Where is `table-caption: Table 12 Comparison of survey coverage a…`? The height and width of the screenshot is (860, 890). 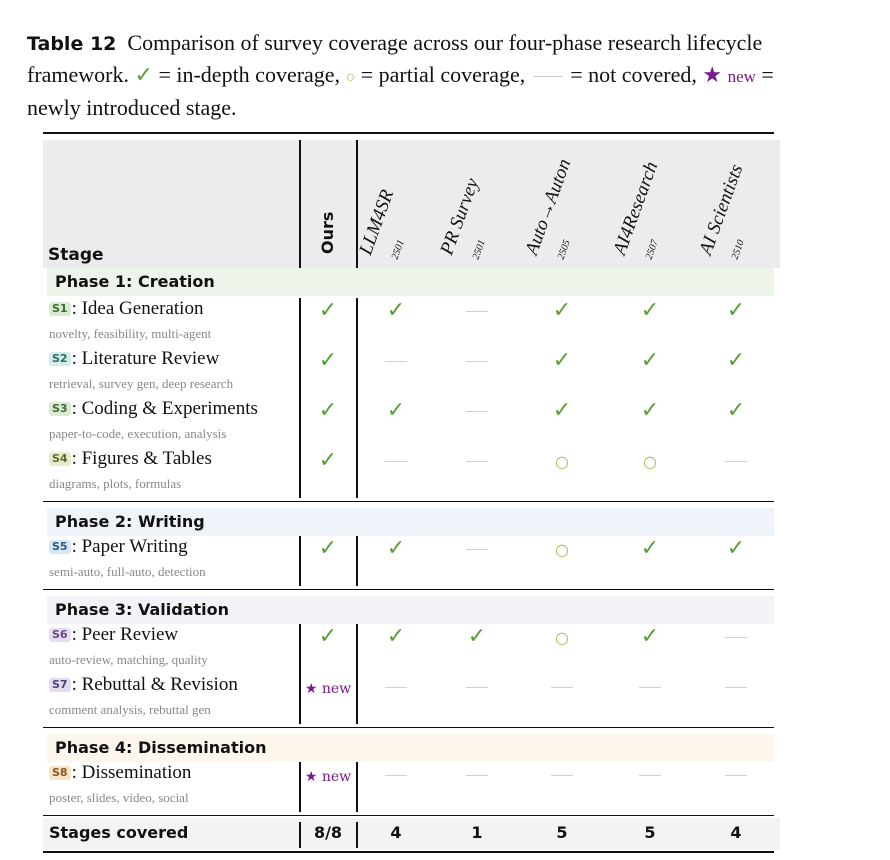
table-caption: Table 12 Comparison of survey coverage a… is located at coordinates (422, 76).